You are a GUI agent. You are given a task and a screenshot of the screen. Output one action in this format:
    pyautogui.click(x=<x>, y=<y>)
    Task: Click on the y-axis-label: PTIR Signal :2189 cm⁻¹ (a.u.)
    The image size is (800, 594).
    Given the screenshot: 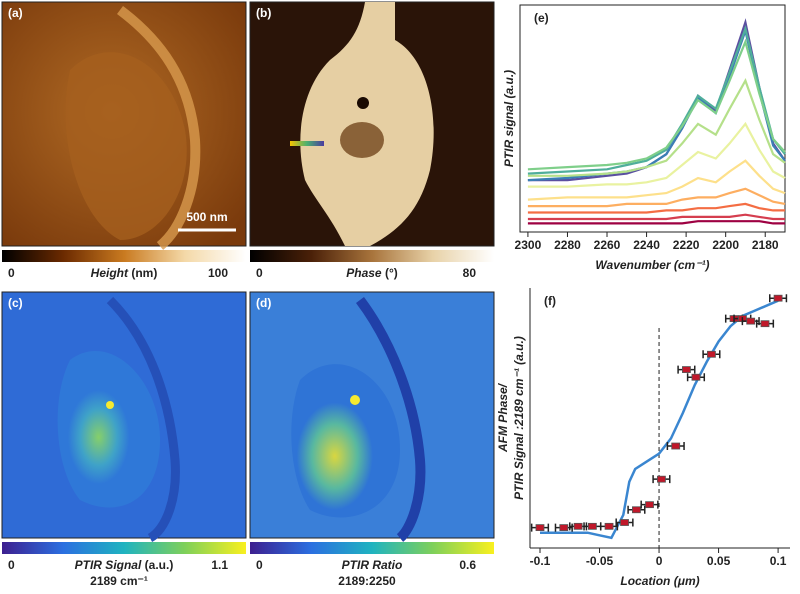 What is the action you would take?
    pyautogui.click(x=519, y=418)
    